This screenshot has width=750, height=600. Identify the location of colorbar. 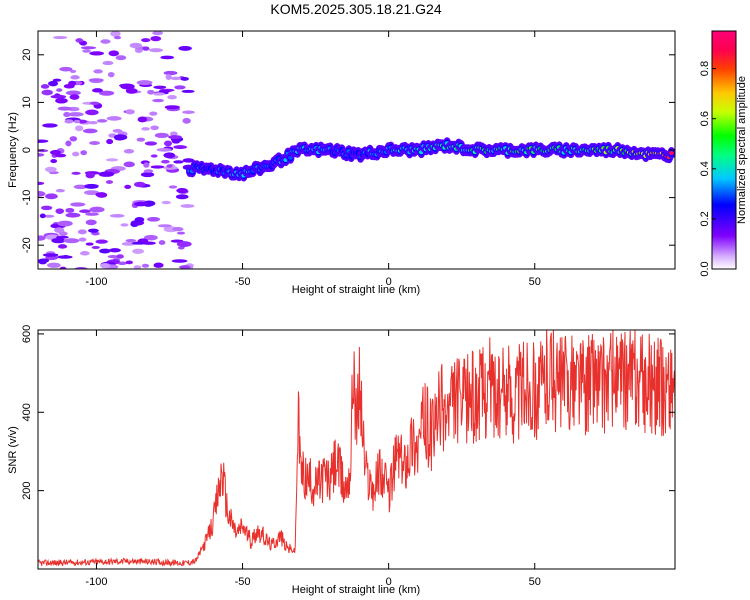
(724, 150).